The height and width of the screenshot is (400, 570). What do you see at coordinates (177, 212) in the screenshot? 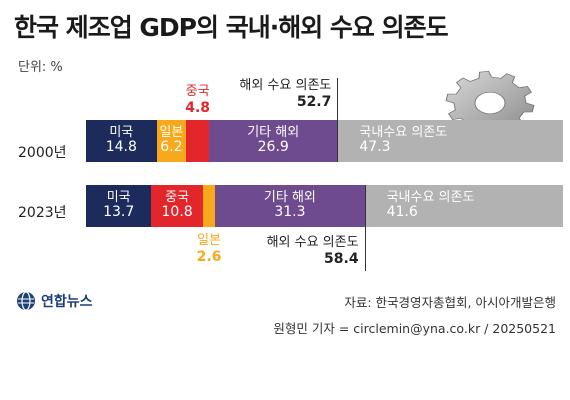
I see `segment-value: 10.8` at bounding box center [177, 212].